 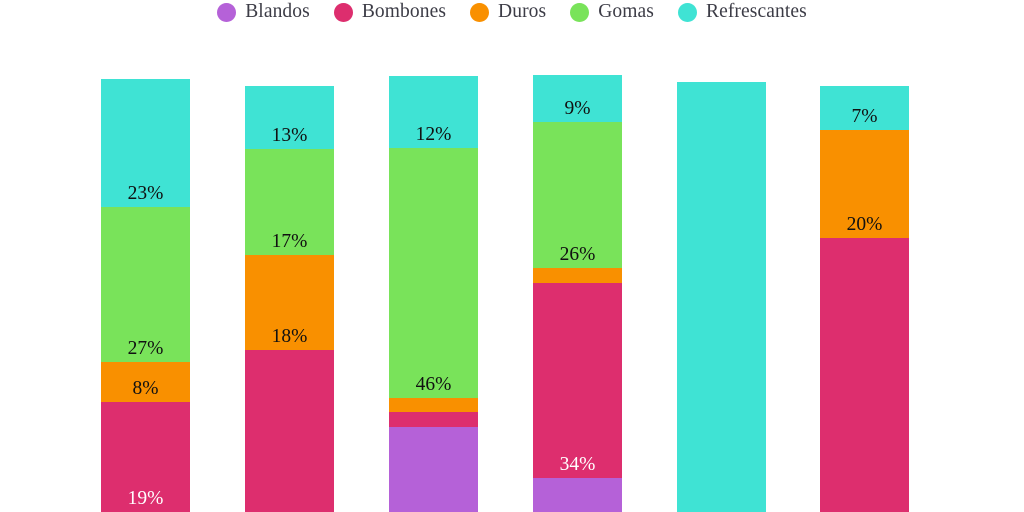 I want to click on segment-value-label: 27%, so click(x=145, y=348).